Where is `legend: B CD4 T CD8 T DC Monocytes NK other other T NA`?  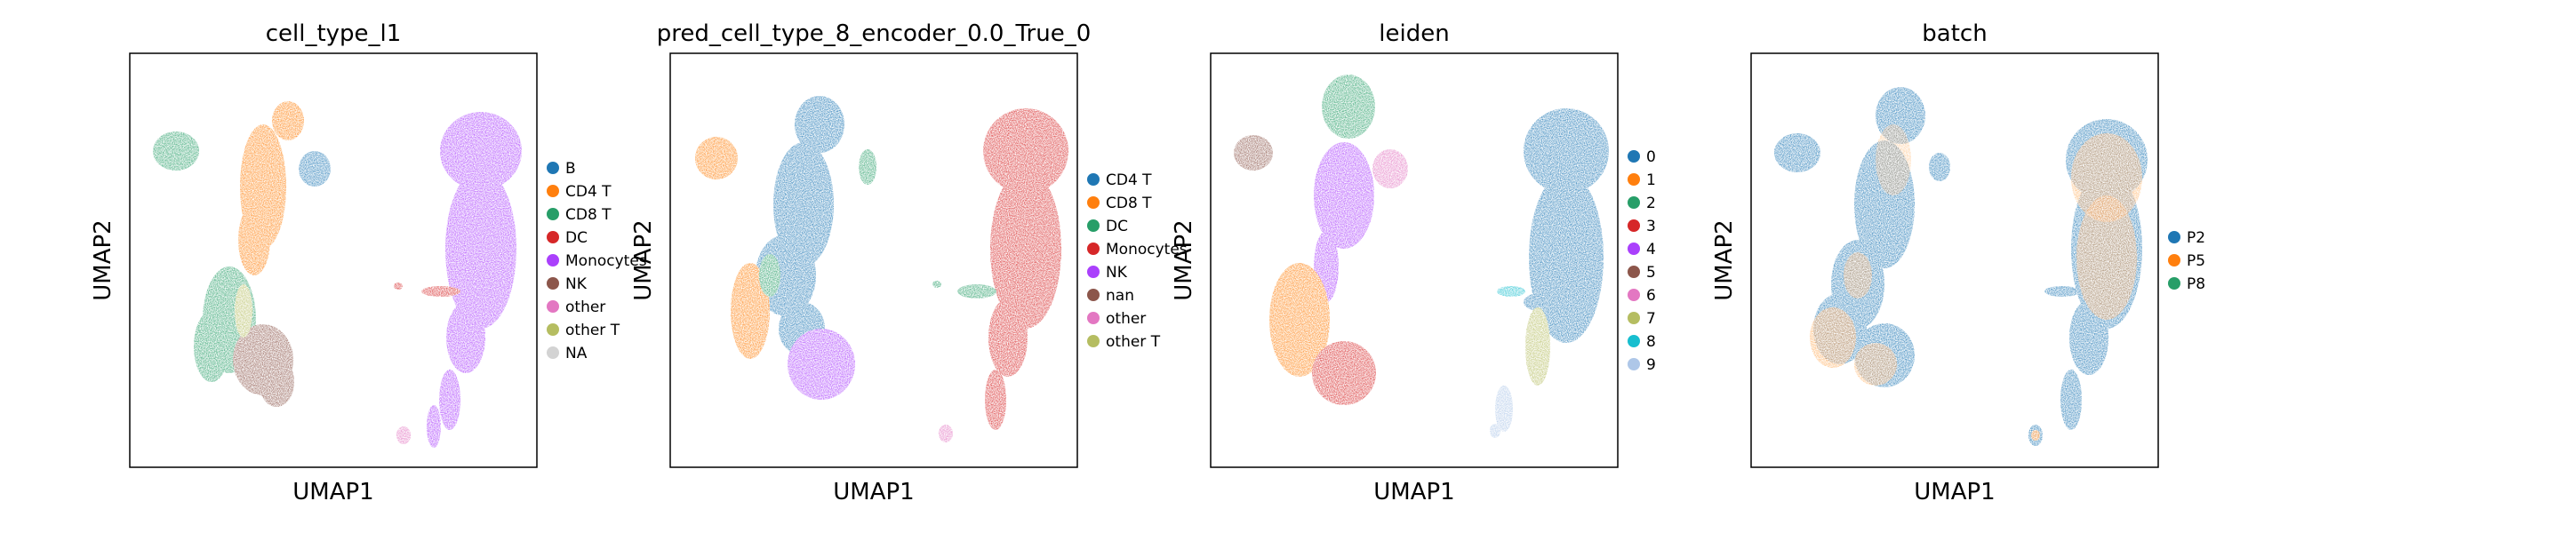 legend: B CD4 T CD8 T DC Monocytes NK other other T NA is located at coordinates (597, 261).